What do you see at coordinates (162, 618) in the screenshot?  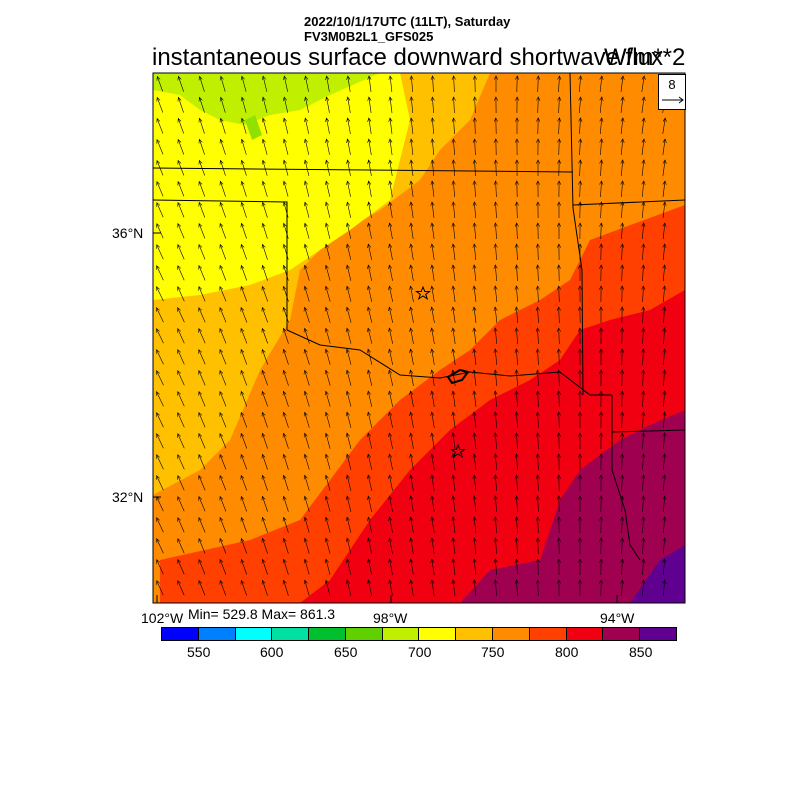 I see `lon-label-102w: 102°W` at bounding box center [162, 618].